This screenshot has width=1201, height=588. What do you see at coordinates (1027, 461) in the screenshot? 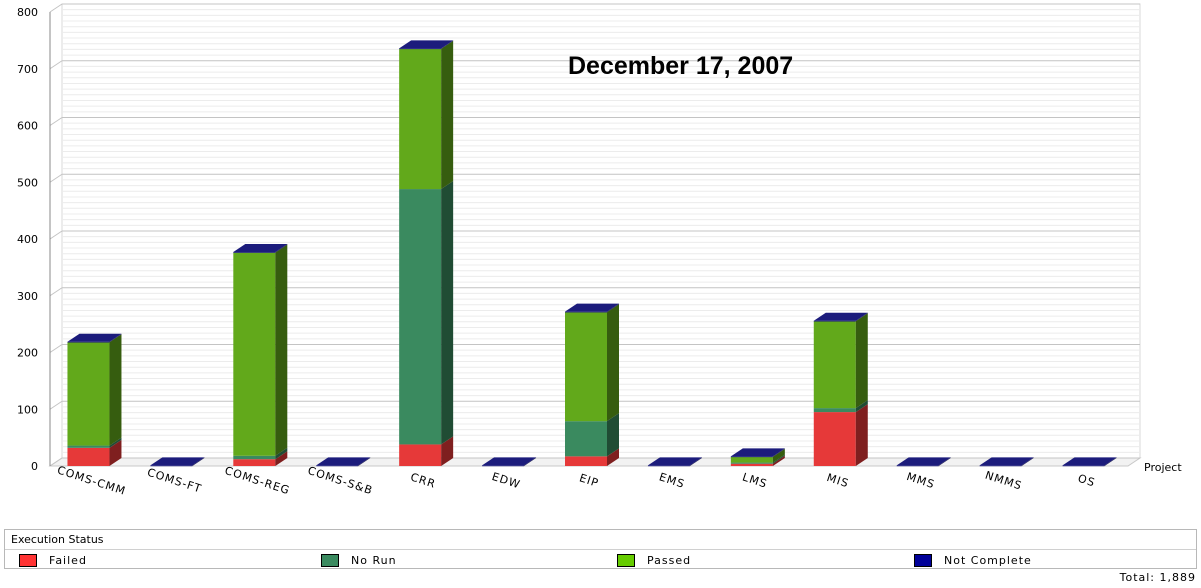
I see `segment-not-complete-nmms-side` at bounding box center [1027, 461].